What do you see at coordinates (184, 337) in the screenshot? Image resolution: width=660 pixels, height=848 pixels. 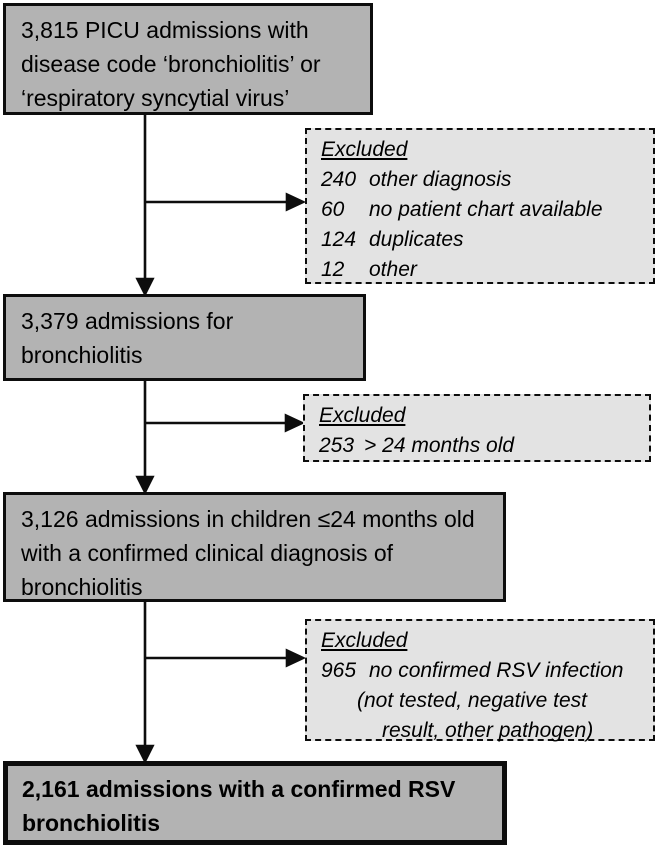 I see `flow-box-bronchiolitis-admissions: 3,379 admissions for bronchiolitis` at bounding box center [184, 337].